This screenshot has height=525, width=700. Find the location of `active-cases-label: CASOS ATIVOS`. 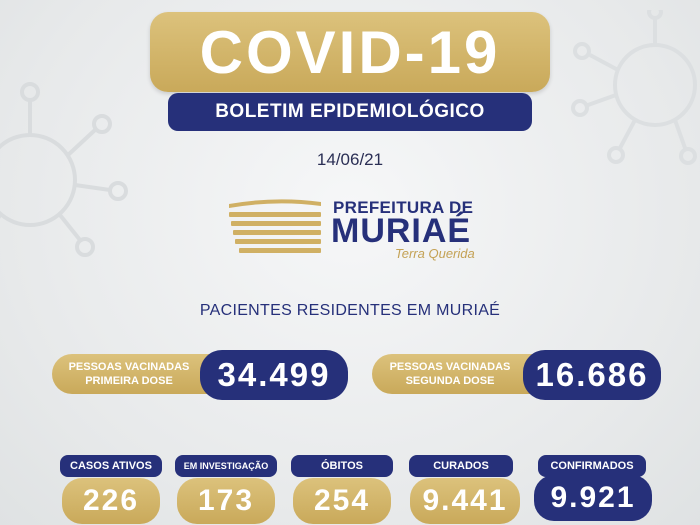

active-cases-label: CASOS ATIVOS is located at coordinates (111, 466).